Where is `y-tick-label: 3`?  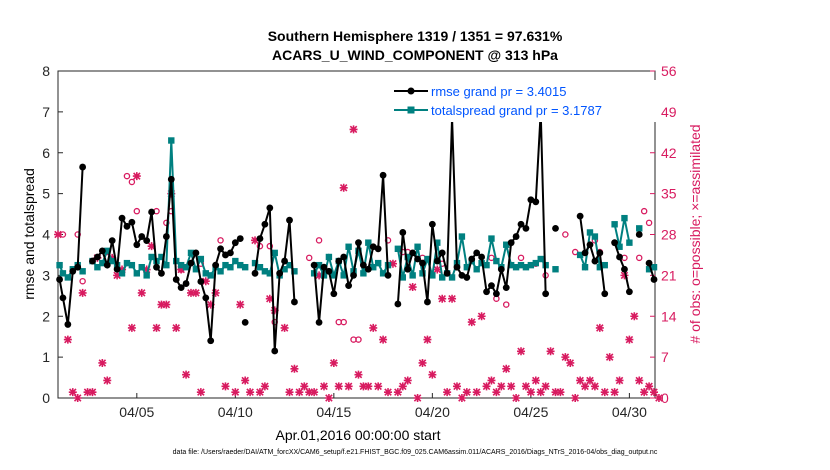
y-tick-label: 3 is located at coordinates (46, 275).